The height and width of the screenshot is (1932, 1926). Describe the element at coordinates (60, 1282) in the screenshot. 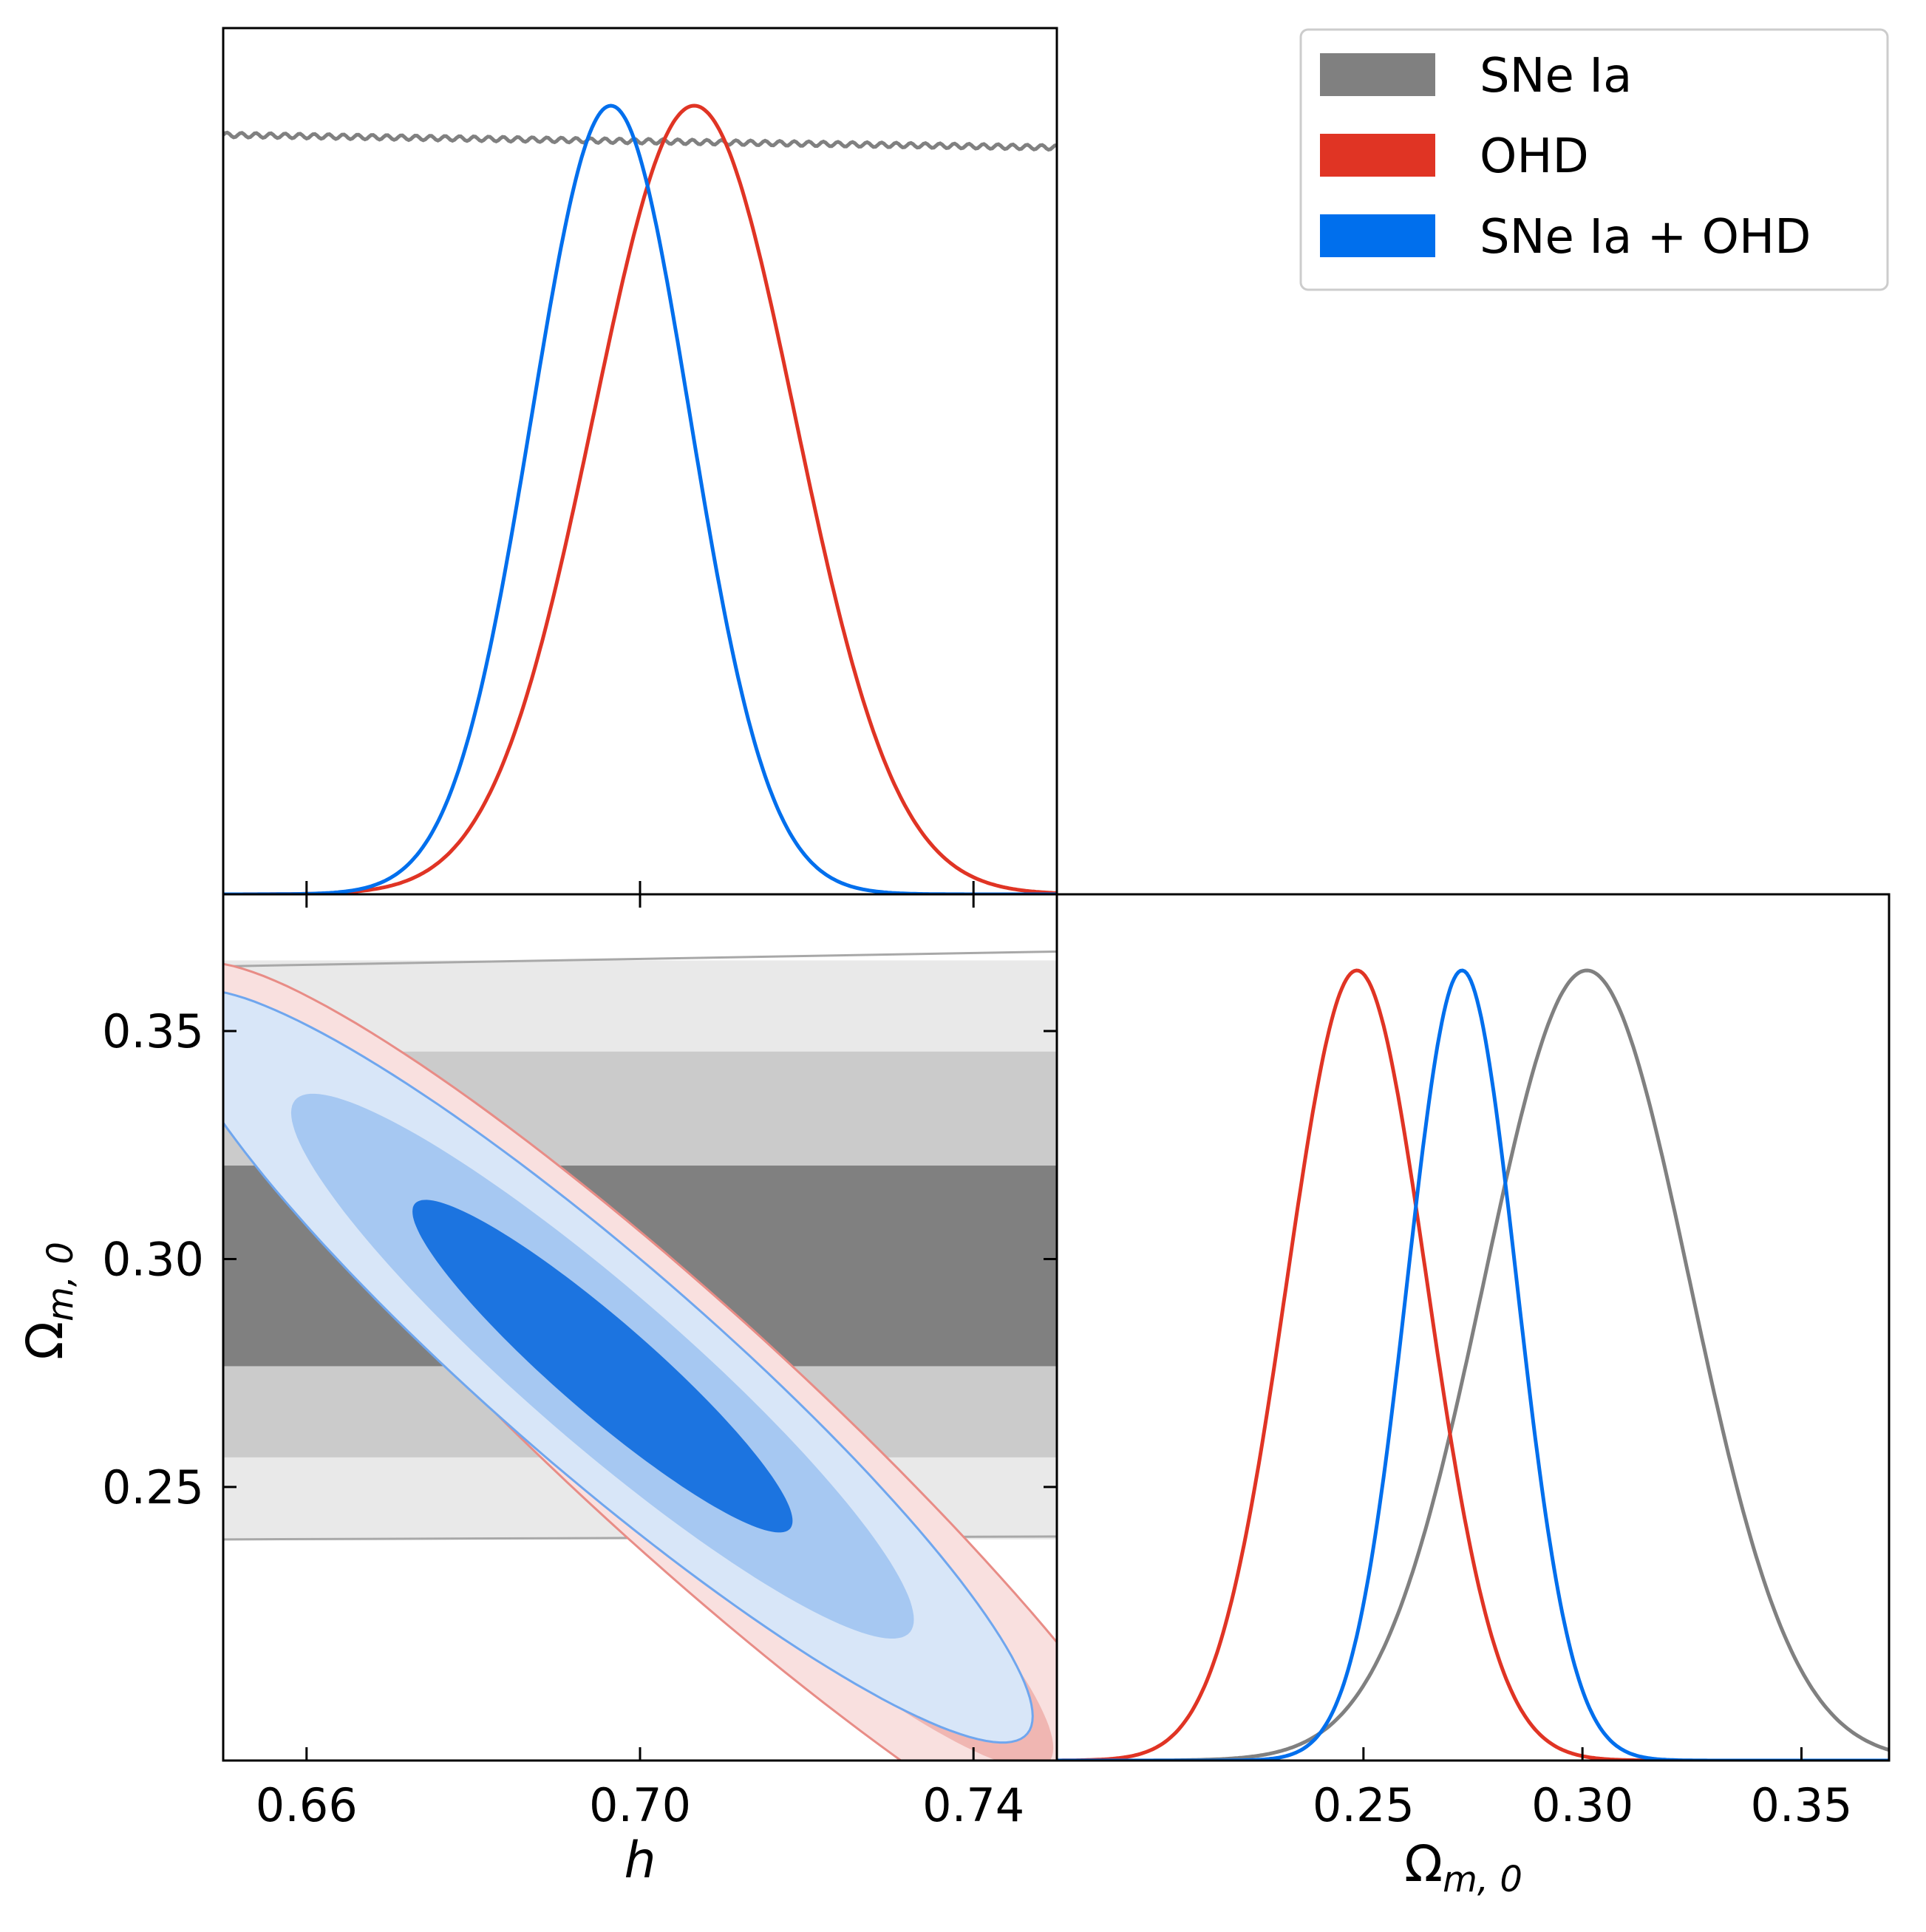

I see `y-omega-sub: m, 0` at that location.